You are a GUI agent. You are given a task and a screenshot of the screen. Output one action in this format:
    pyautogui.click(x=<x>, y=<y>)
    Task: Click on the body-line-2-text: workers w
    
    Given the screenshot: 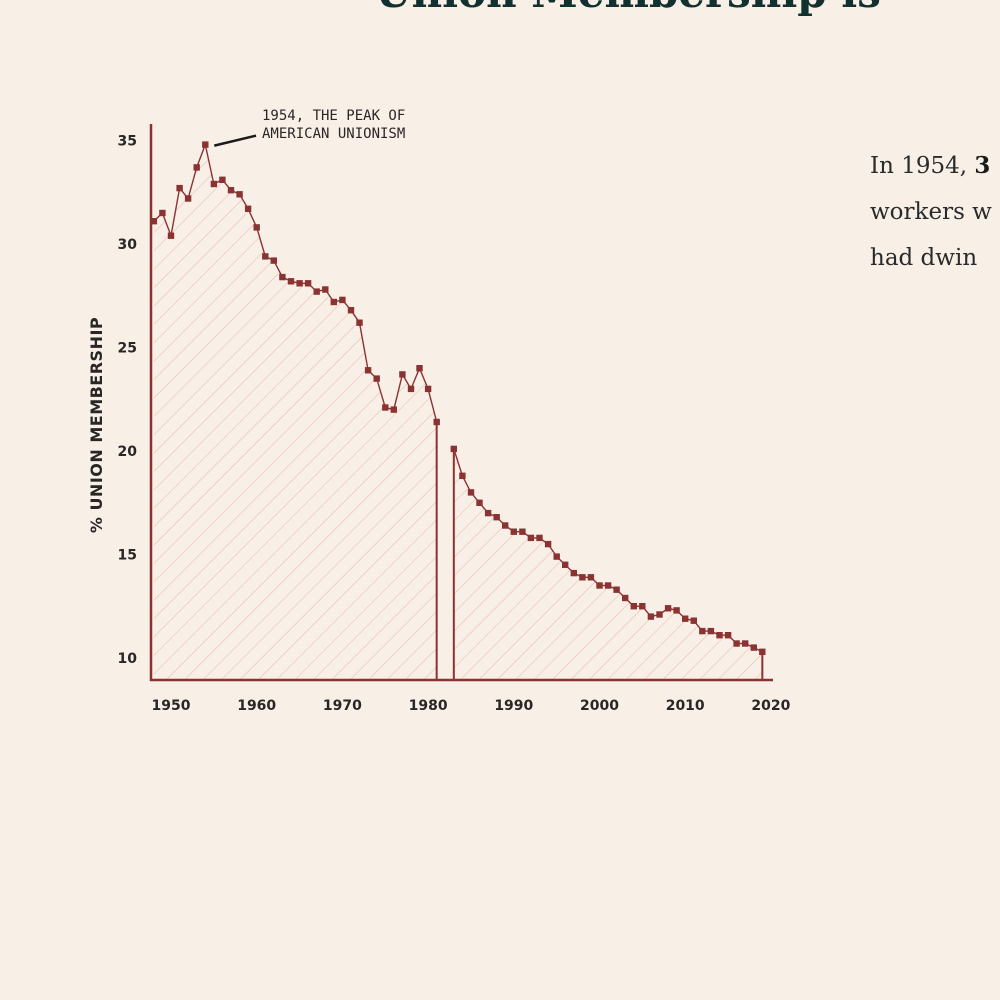 What is the action you would take?
    pyautogui.click(x=931, y=212)
    